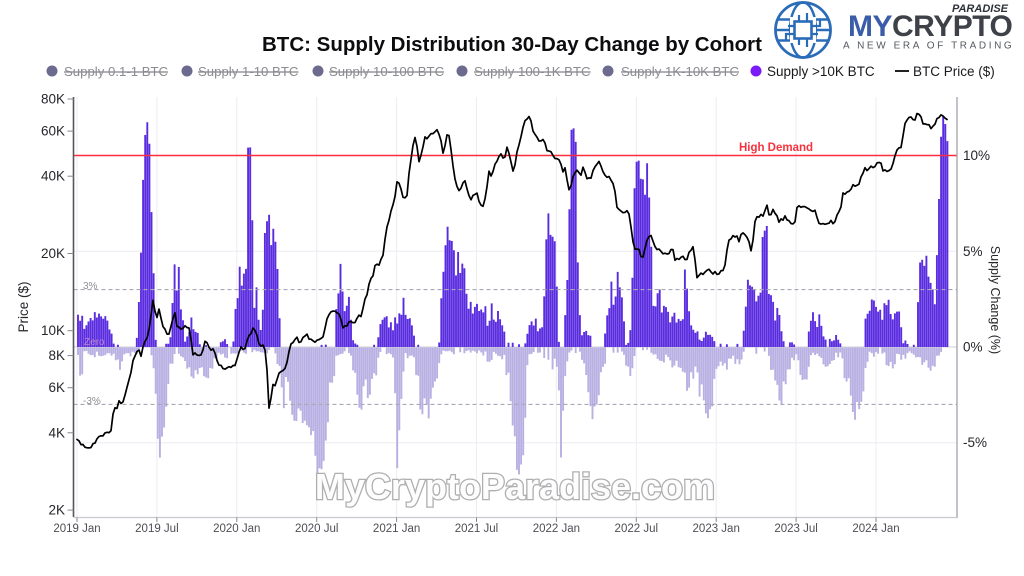 This screenshot has height=576, width=1024. Describe the element at coordinates (928, 46) in the screenshot. I see `svg-text: A NEW ERA OF TRADING` at that location.